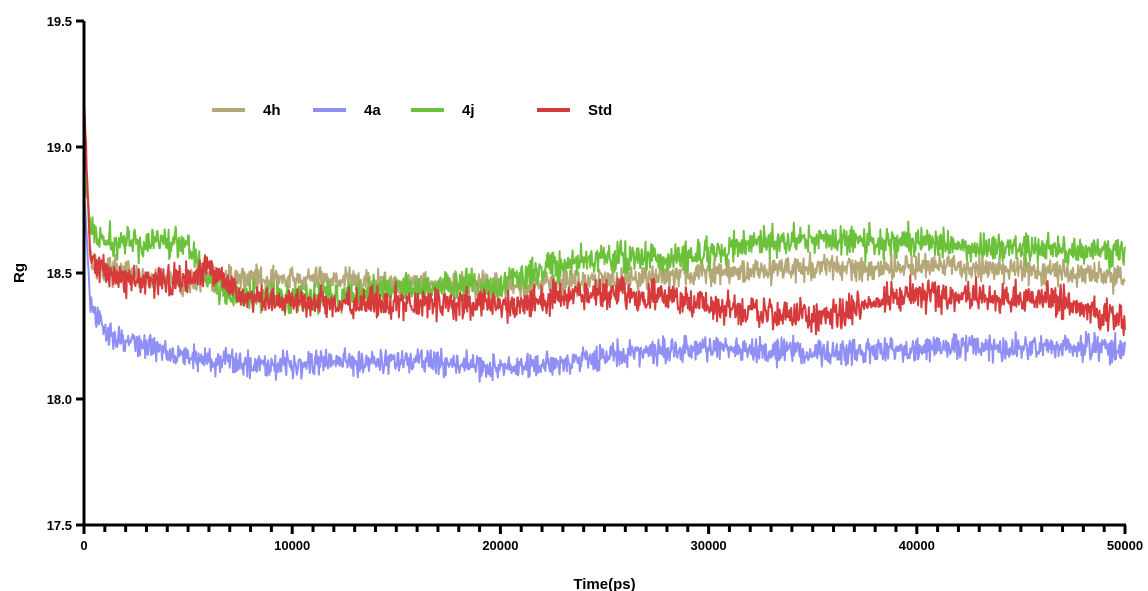  I want to click on y-tick-label: 18.5, so click(59, 273).